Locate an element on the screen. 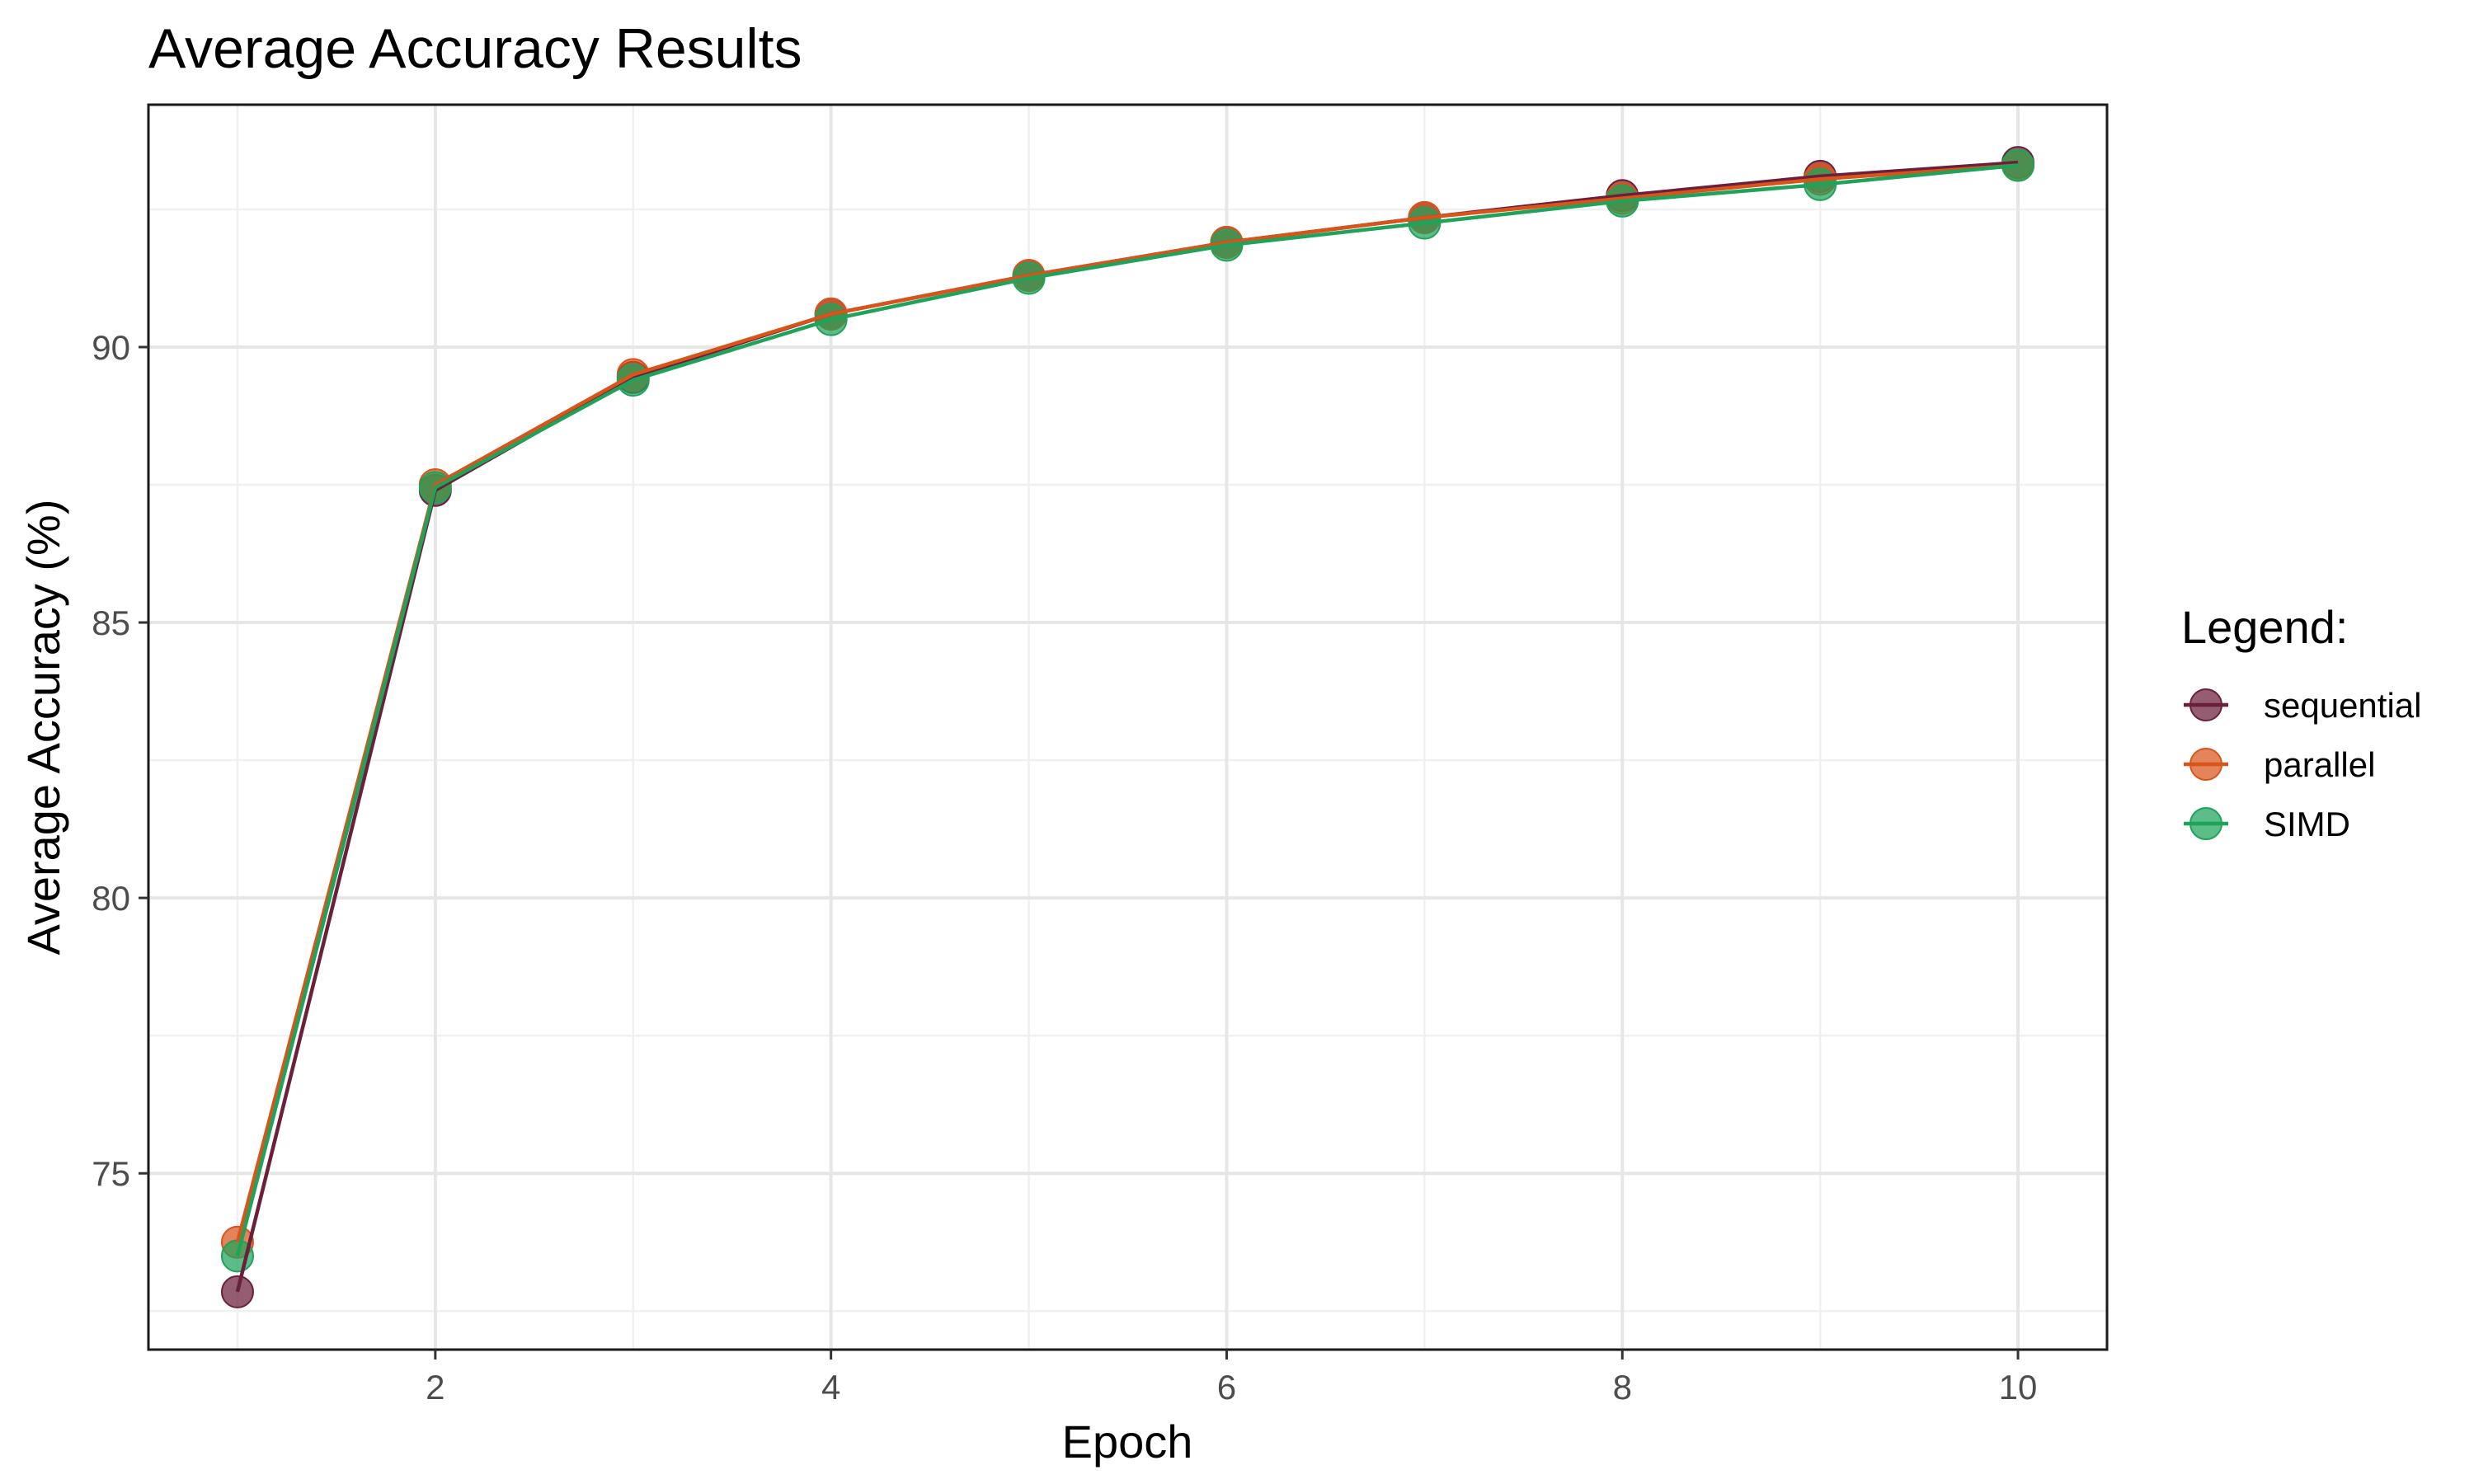 This screenshot has width=2474, height=1484. legend-item-parallel: parallel is located at coordinates (2279, 764).